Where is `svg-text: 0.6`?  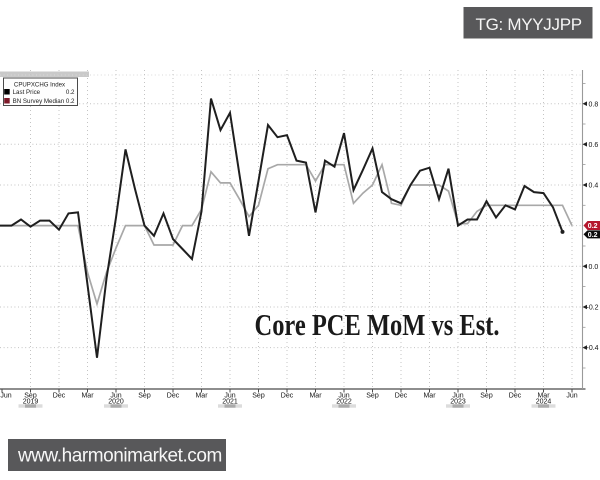
svg-text: 0.6 is located at coordinates (594, 145).